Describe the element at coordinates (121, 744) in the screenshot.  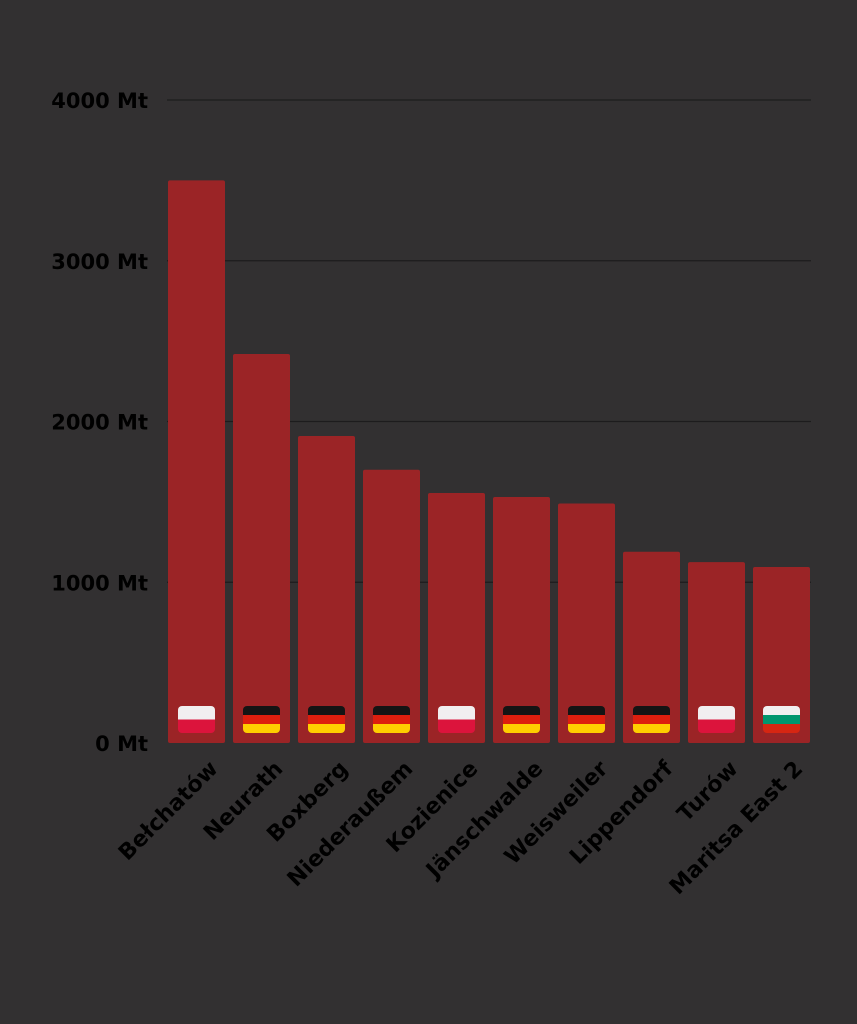
I see `y-tick-label: 0 Mt` at that location.